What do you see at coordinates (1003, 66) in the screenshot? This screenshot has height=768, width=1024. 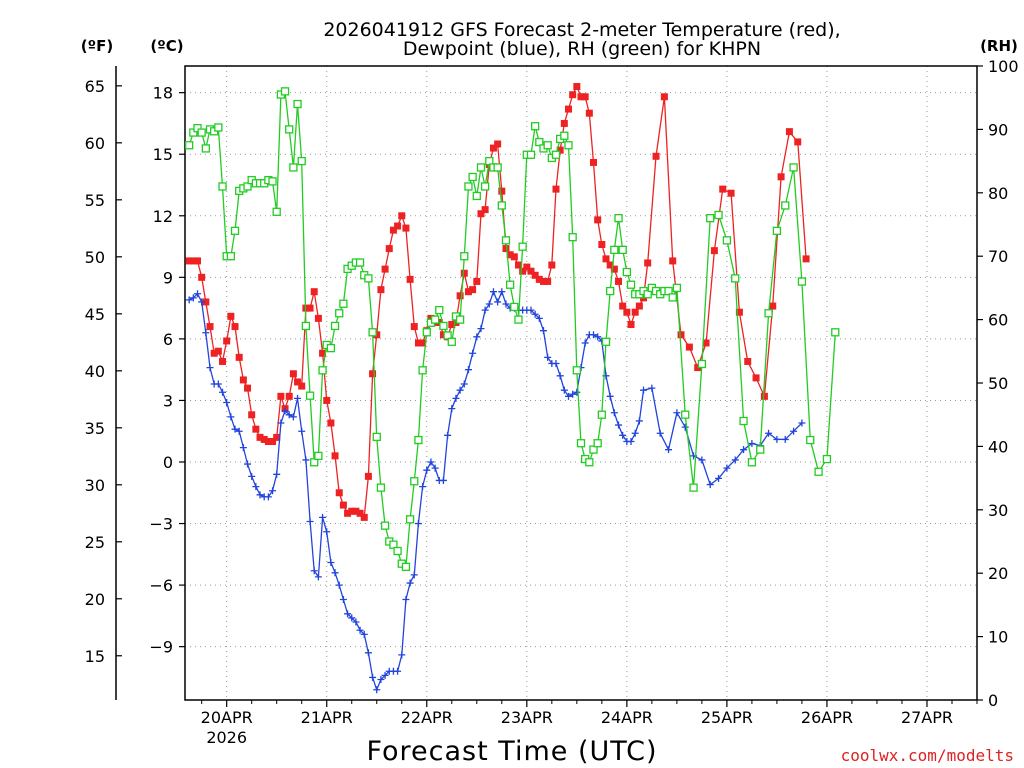 I see `rh-tick-label: 100` at bounding box center [1003, 66].